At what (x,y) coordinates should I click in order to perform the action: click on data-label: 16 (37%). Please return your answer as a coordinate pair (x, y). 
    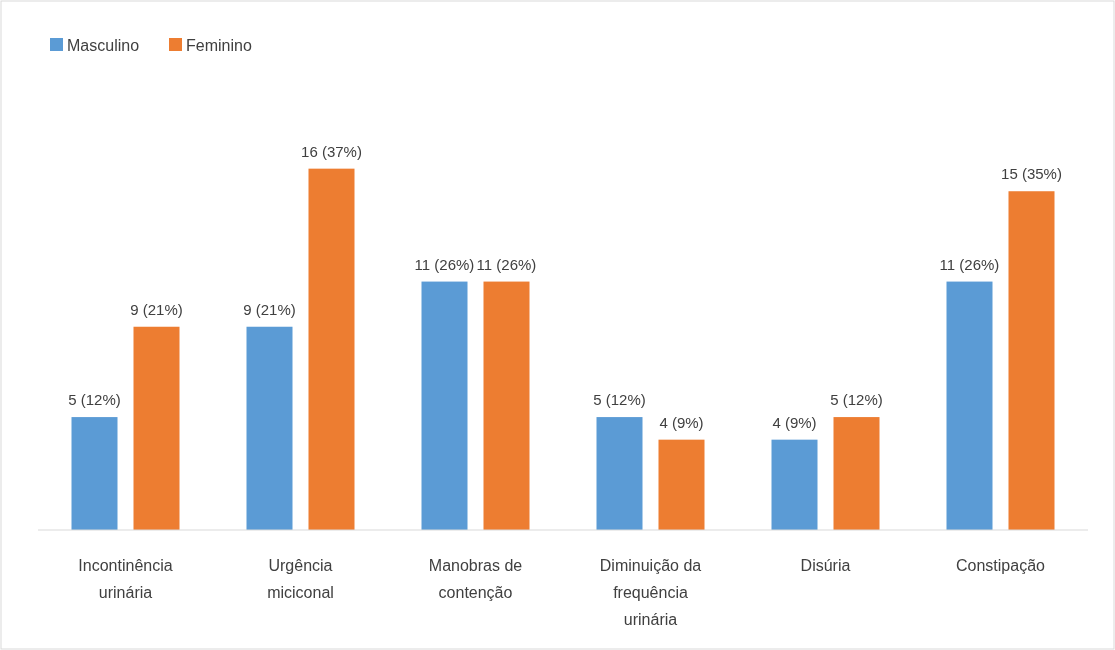
    Looking at the image, I should click on (331, 151).